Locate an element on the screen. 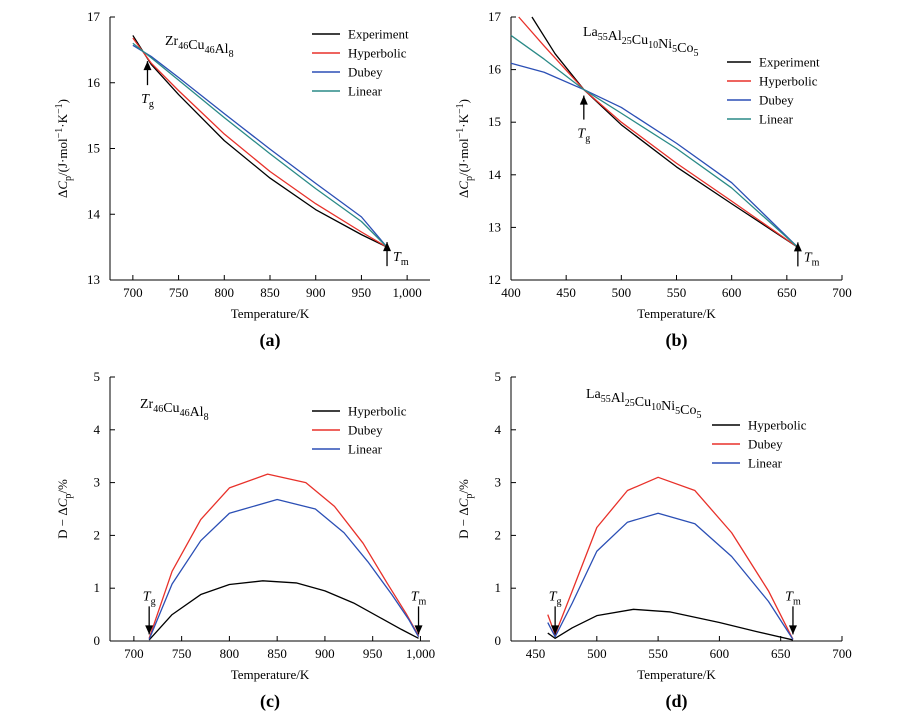  panel-label: (c) is located at coordinates (270, 701).